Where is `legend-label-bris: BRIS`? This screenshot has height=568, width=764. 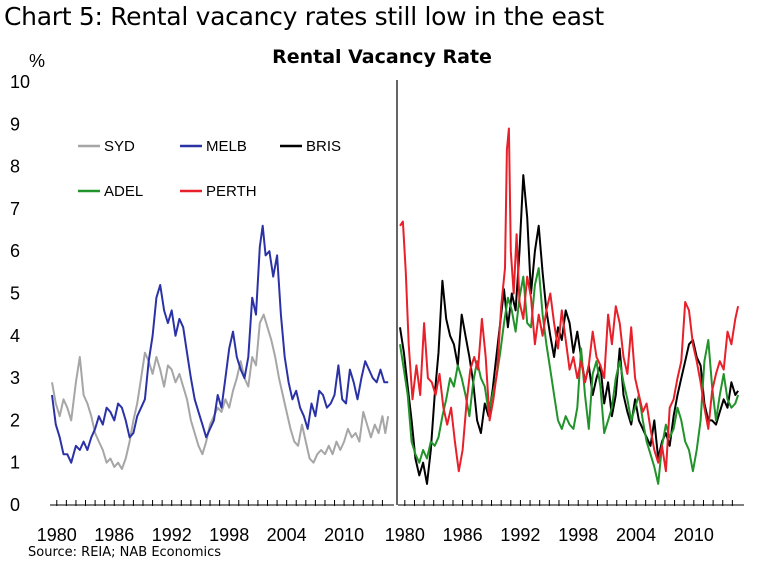
legend-label-bris: BRIS is located at coordinates (323, 146).